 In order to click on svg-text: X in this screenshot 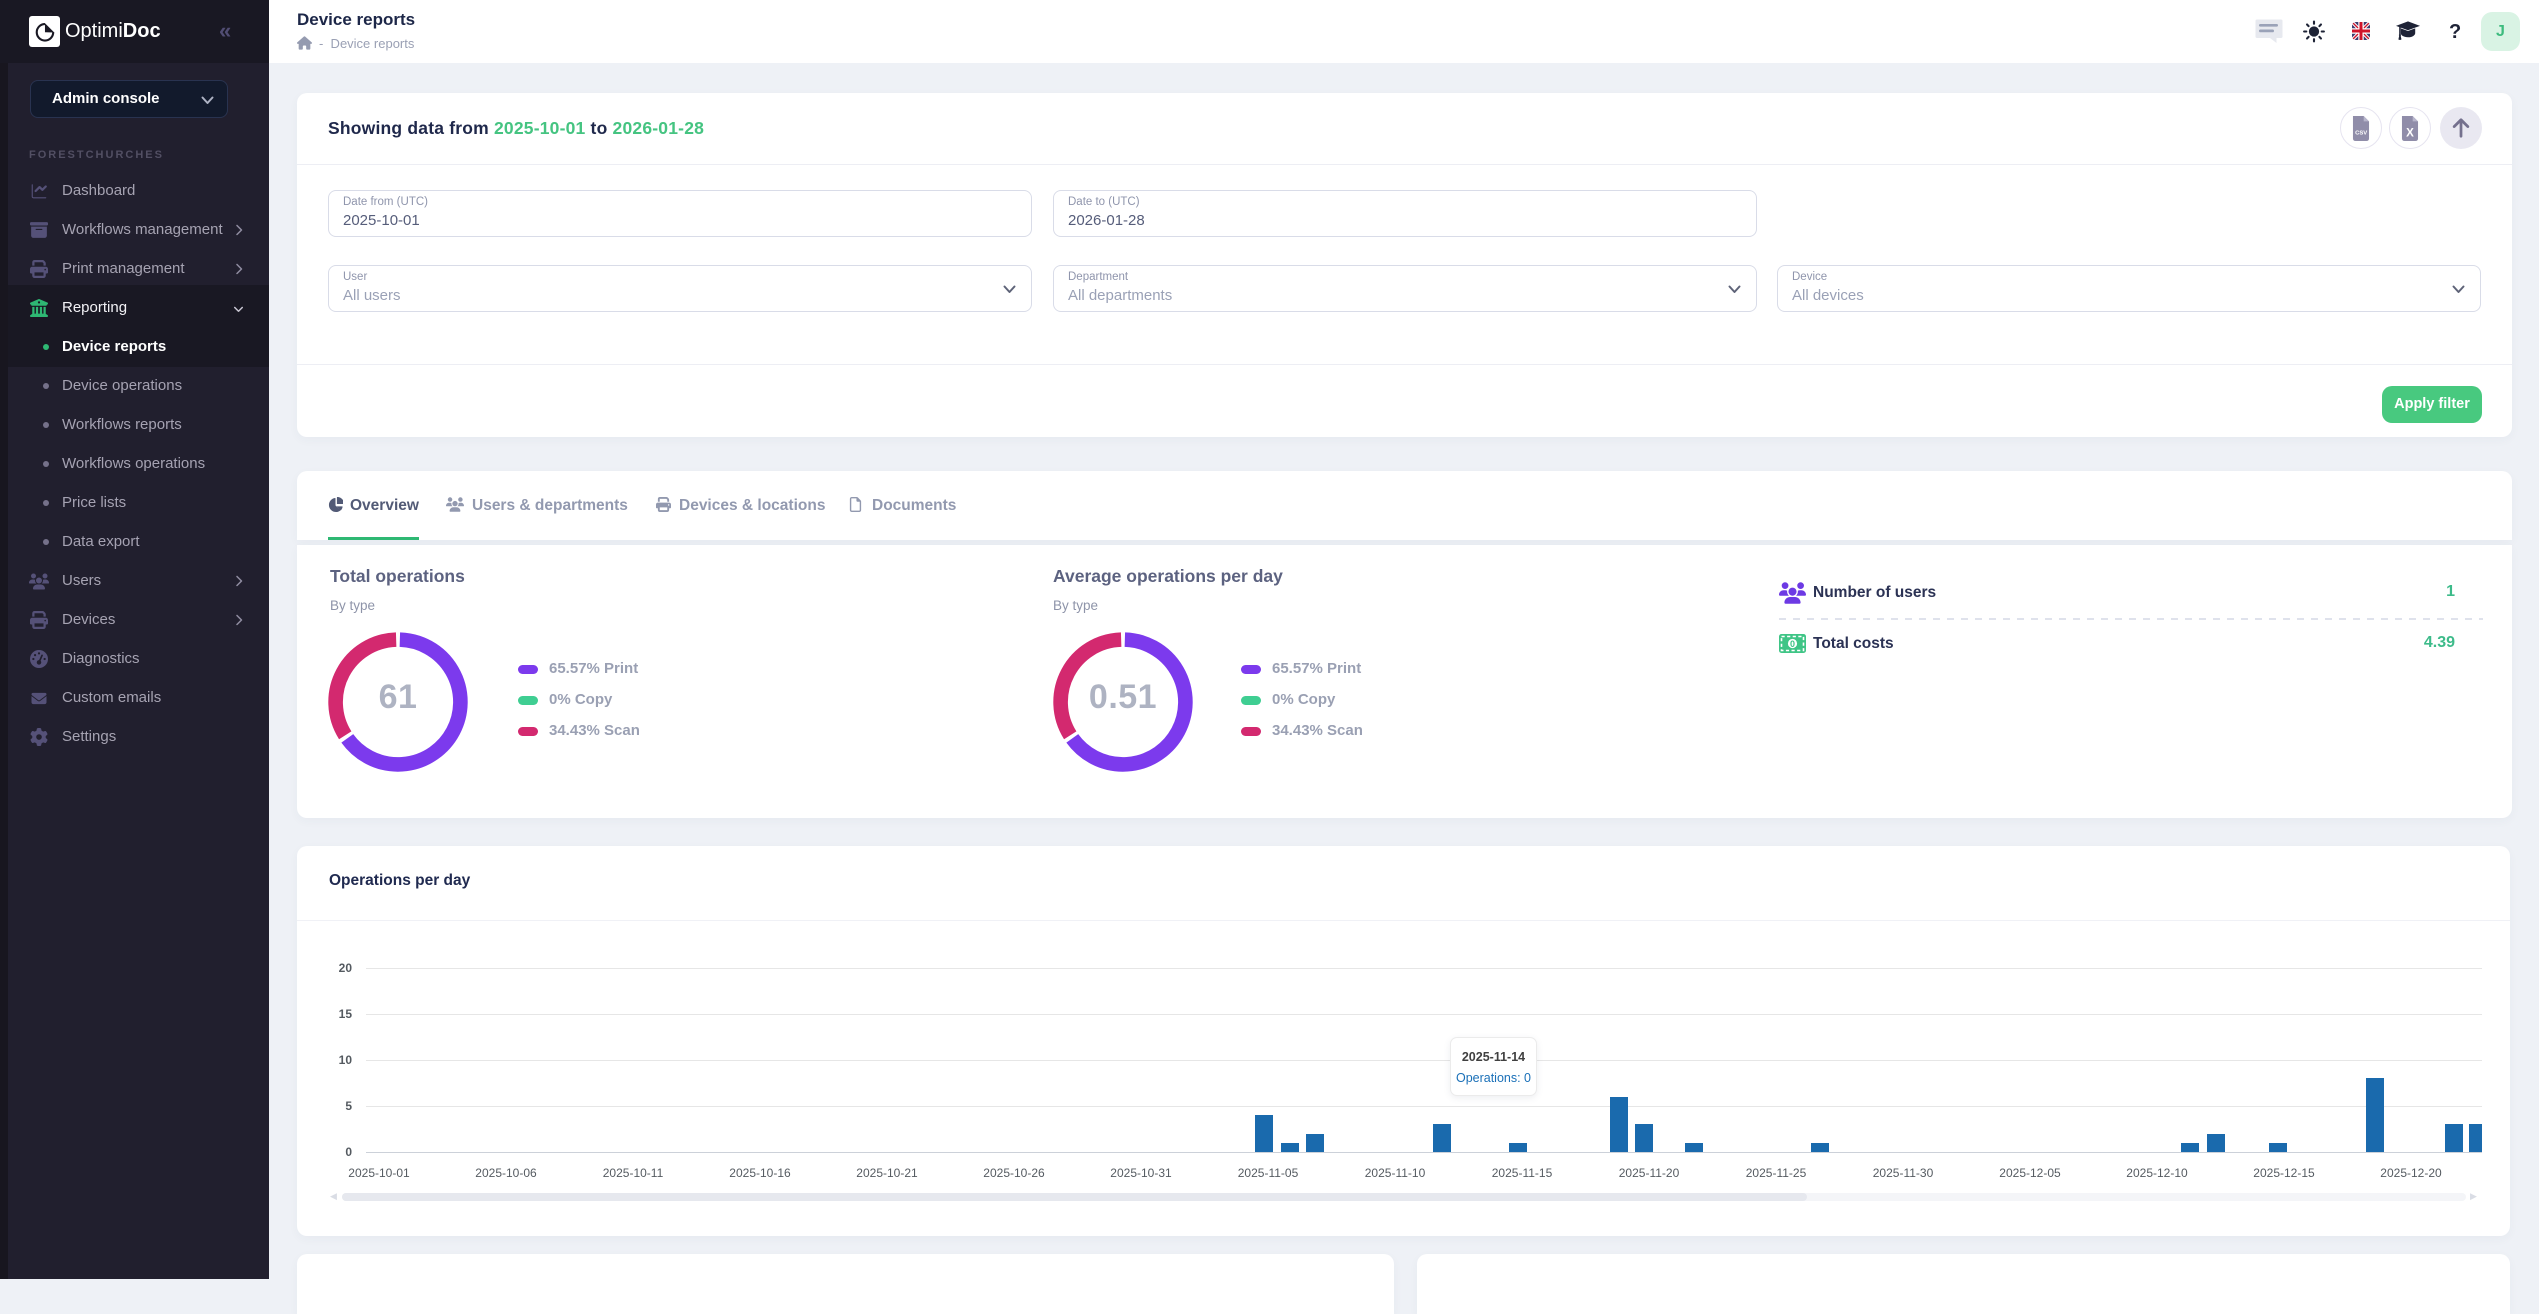, I will do `click(2410, 132)`.